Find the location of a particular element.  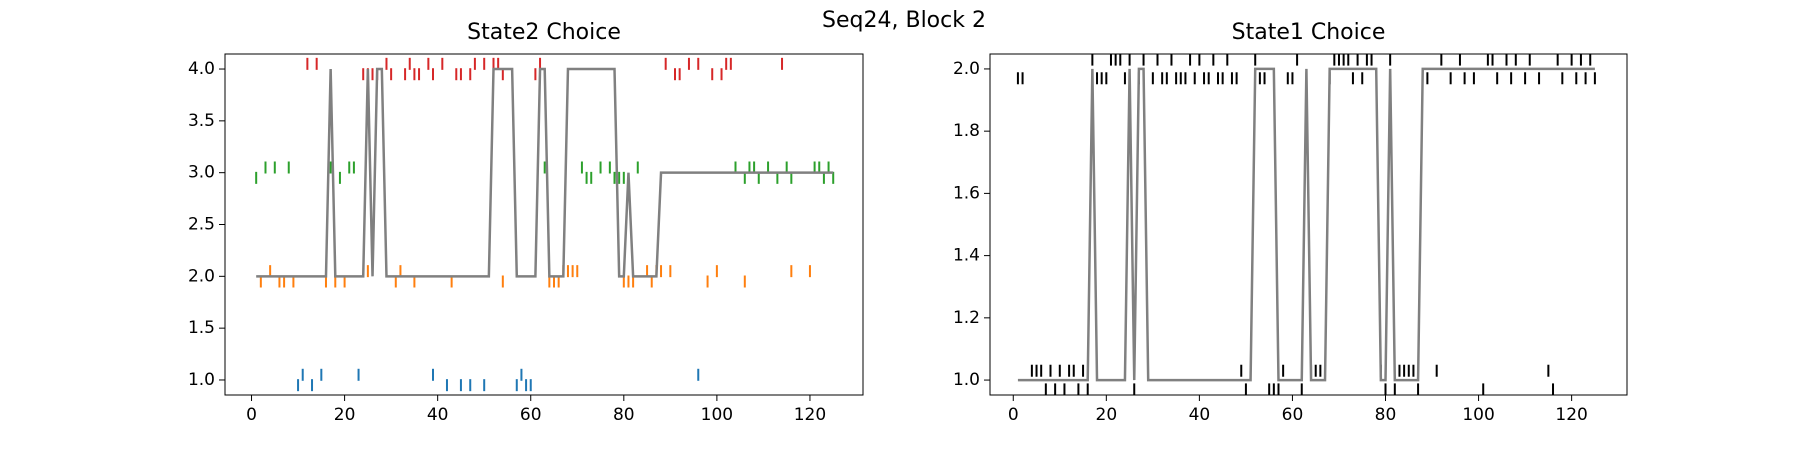

y-tick-label: 1.4 is located at coordinates (966, 256).